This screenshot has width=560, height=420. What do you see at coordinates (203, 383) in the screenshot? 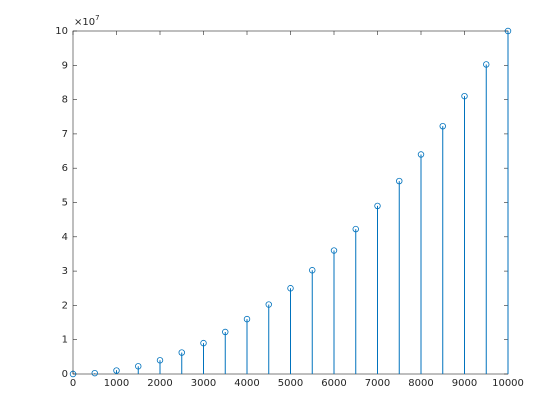
I see `x-tick-label: 3000` at bounding box center [203, 383].